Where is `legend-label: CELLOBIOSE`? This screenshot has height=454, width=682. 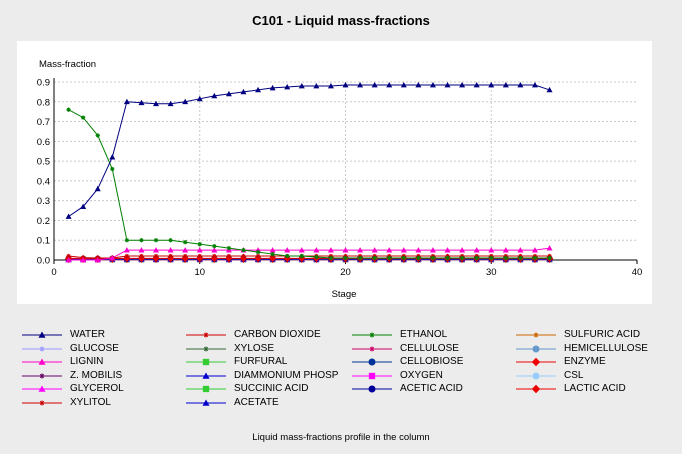
legend-label: CELLOBIOSE is located at coordinates (432, 362).